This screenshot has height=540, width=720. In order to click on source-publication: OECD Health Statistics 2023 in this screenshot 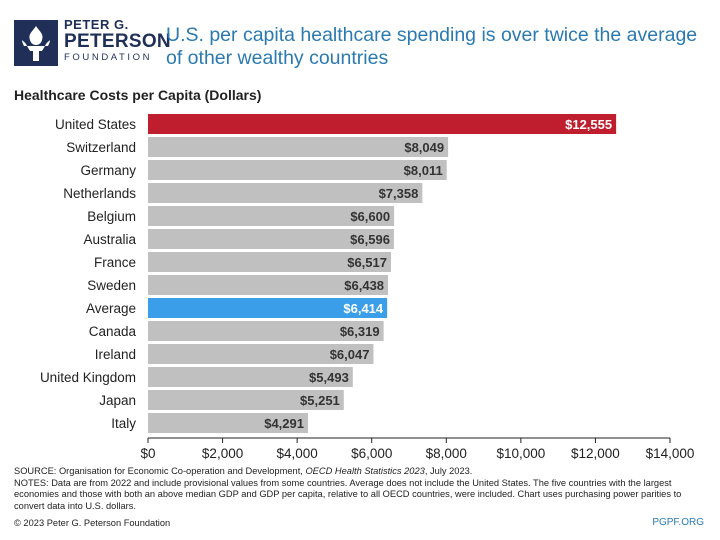, I will do `click(365, 471)`.